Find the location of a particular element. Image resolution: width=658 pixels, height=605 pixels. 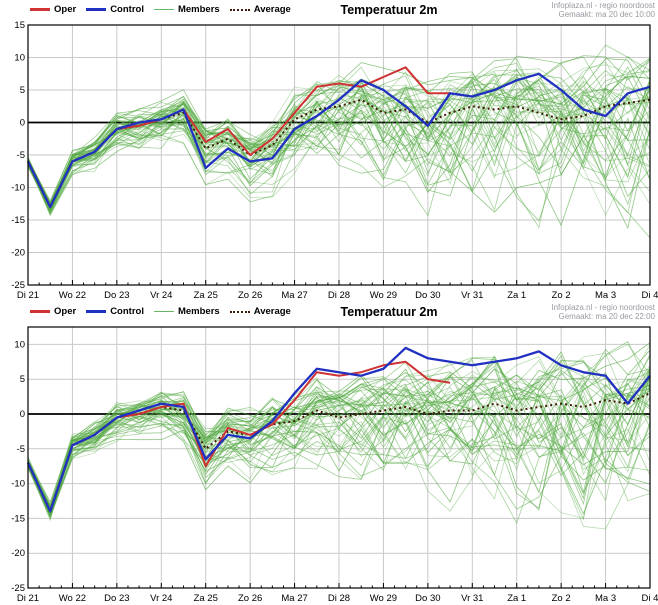

y-axis-labels: 15 10 5 0 -5 -10 -15 -20 -25 is located at coordinates (18, 155).